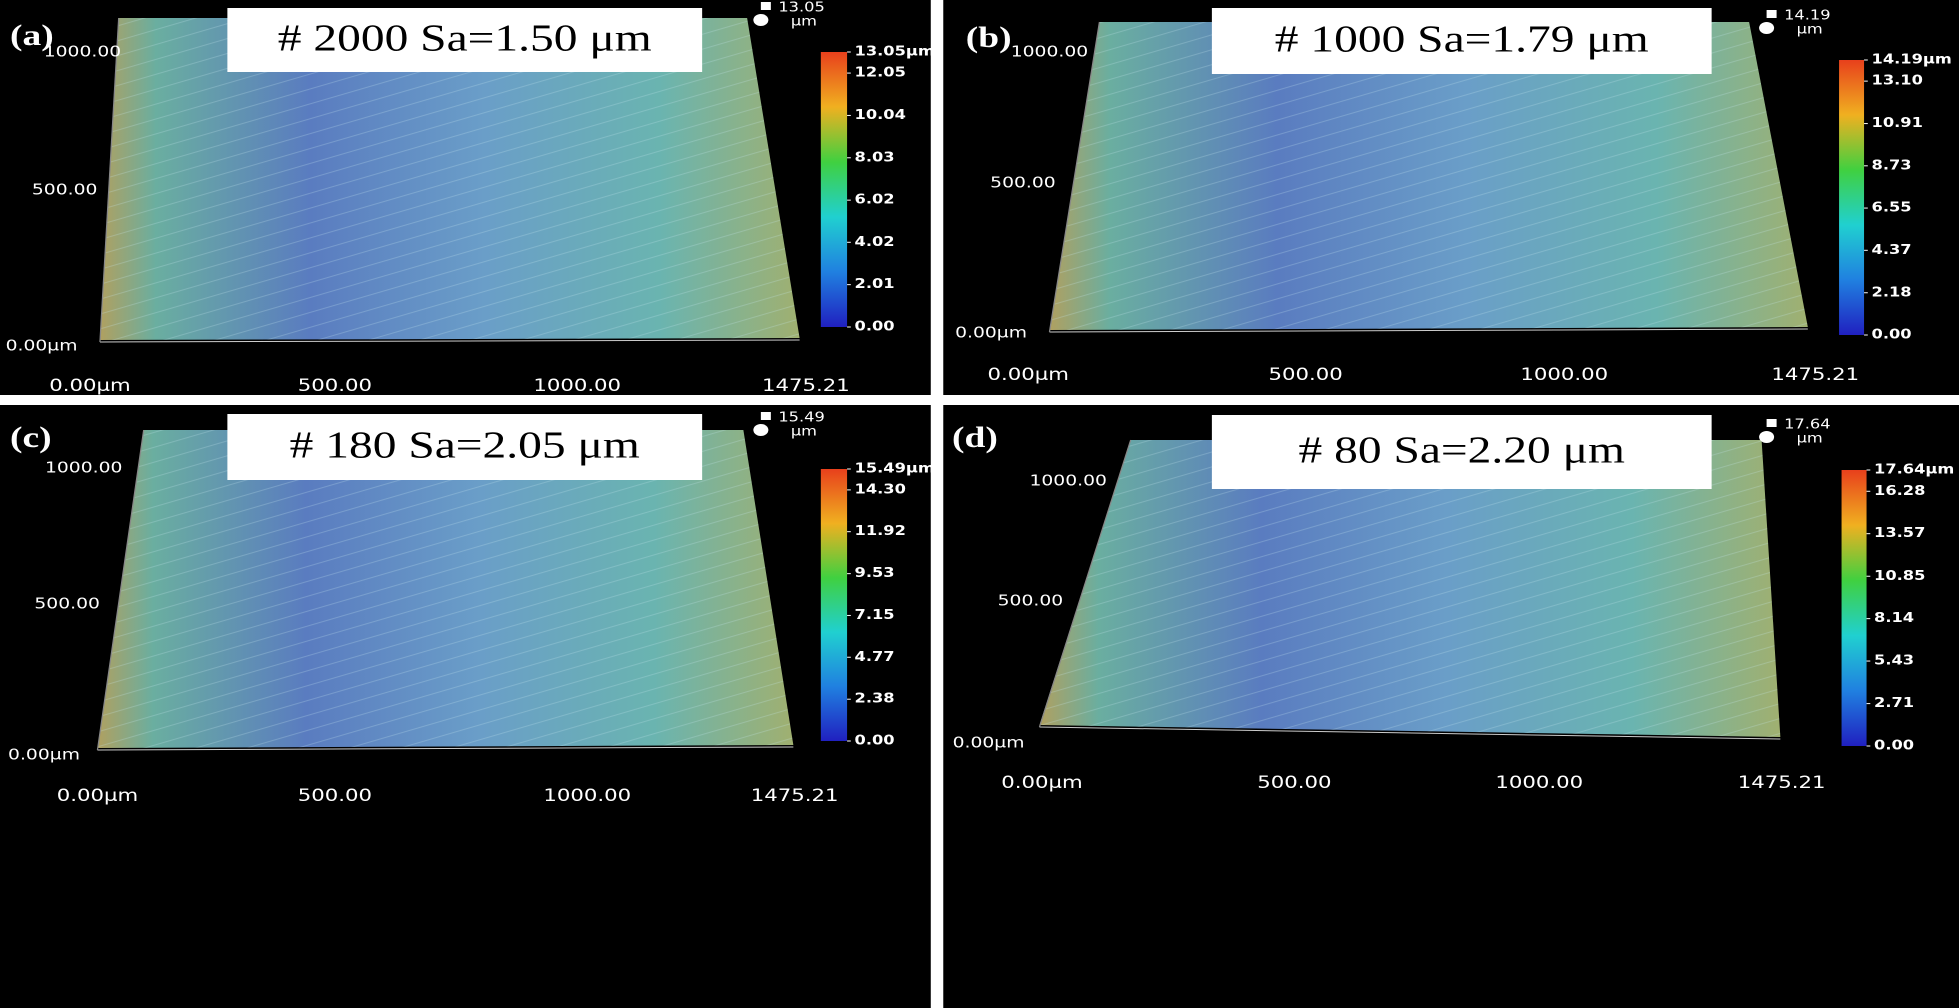  I want to click on colorbar-label: 2.71, so click(1894, 703).